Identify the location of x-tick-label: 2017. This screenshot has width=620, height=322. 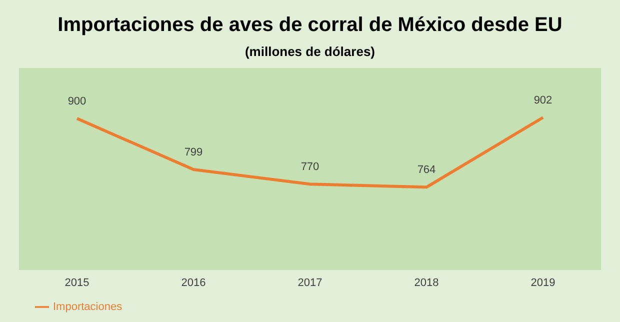
(310, 282).